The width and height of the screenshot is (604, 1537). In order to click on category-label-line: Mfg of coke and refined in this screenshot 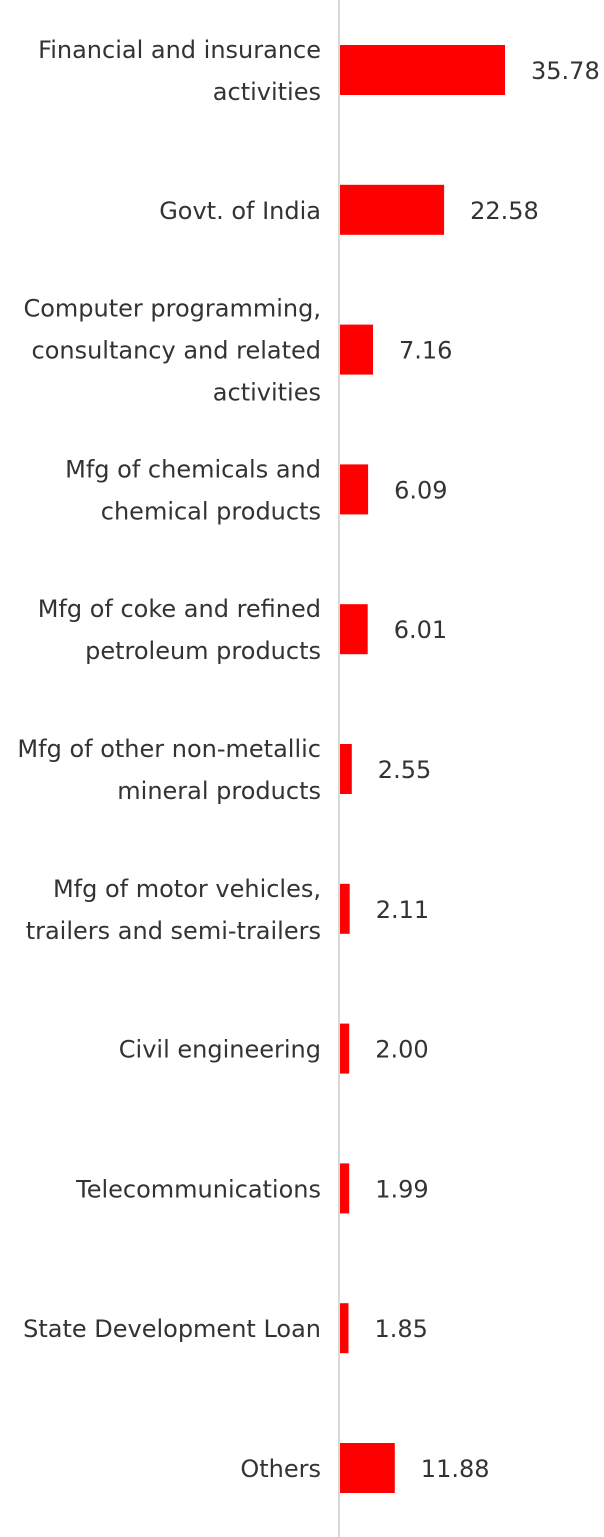, I will do `click(179, 609)`.